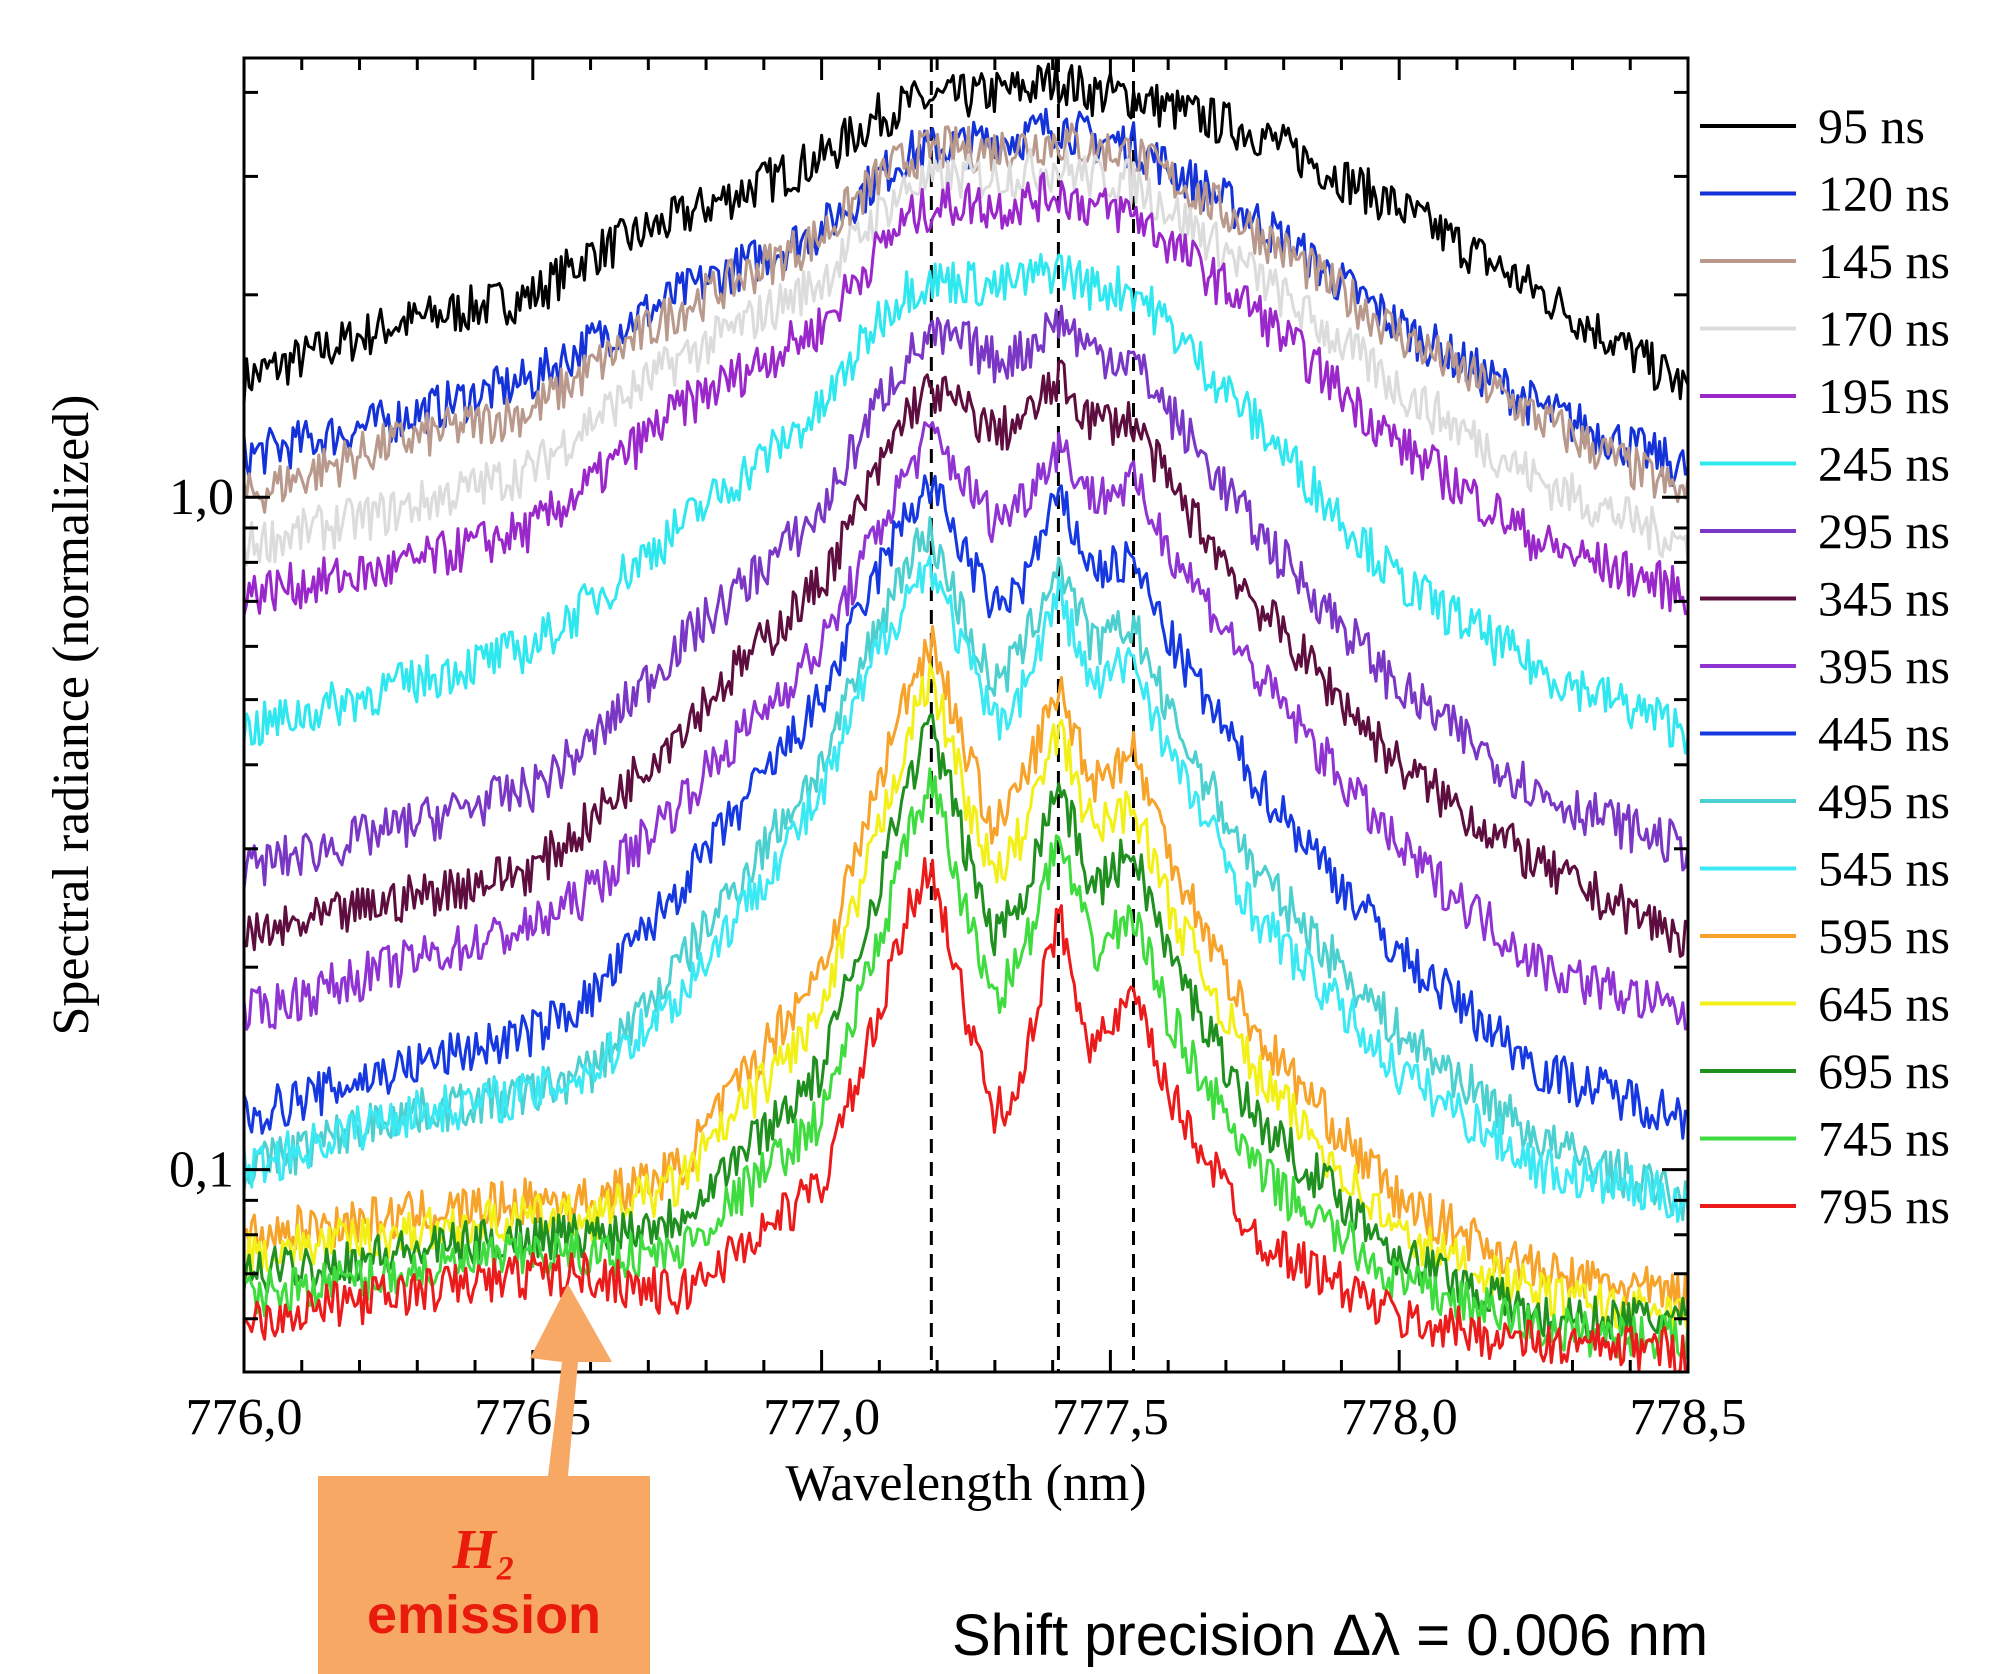 Image resolution: width=1998 pixels, height=1674 pixels. I want to click on legend-label: 295 ns, so click(1884, 531).